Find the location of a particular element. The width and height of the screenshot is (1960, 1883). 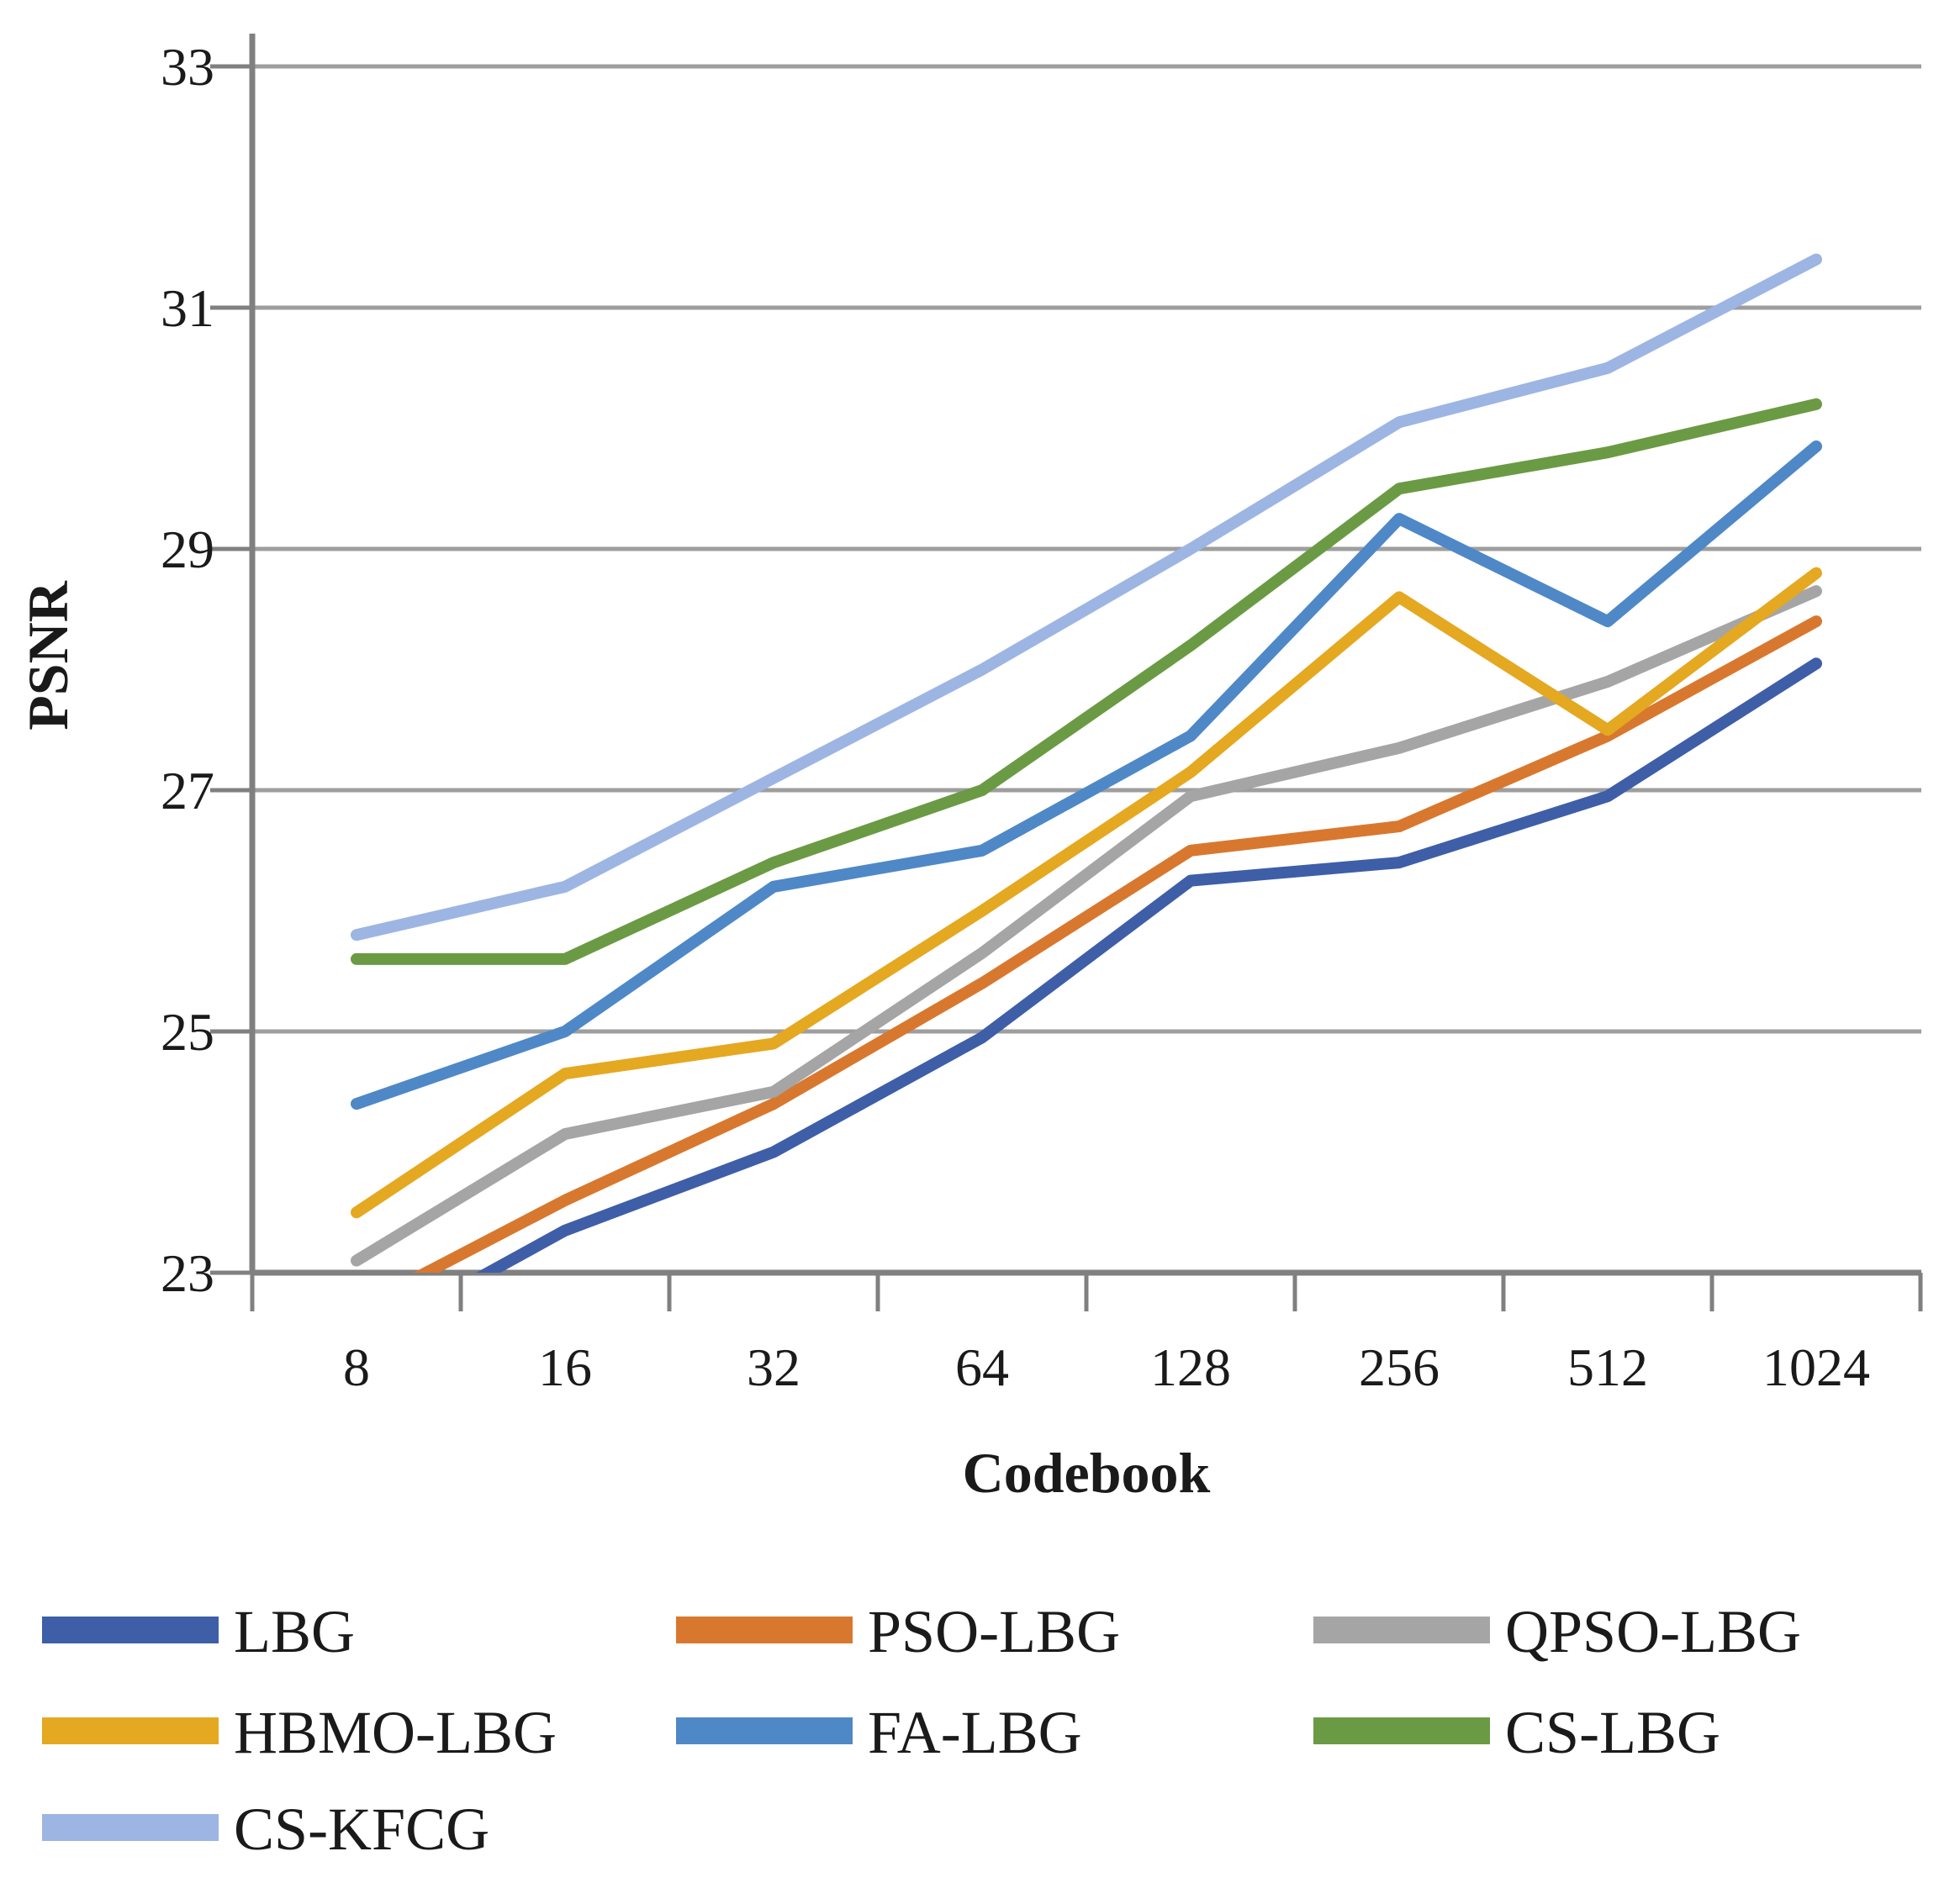

legend-label: HBMO-LBG is located at coordinates (395, 1732).